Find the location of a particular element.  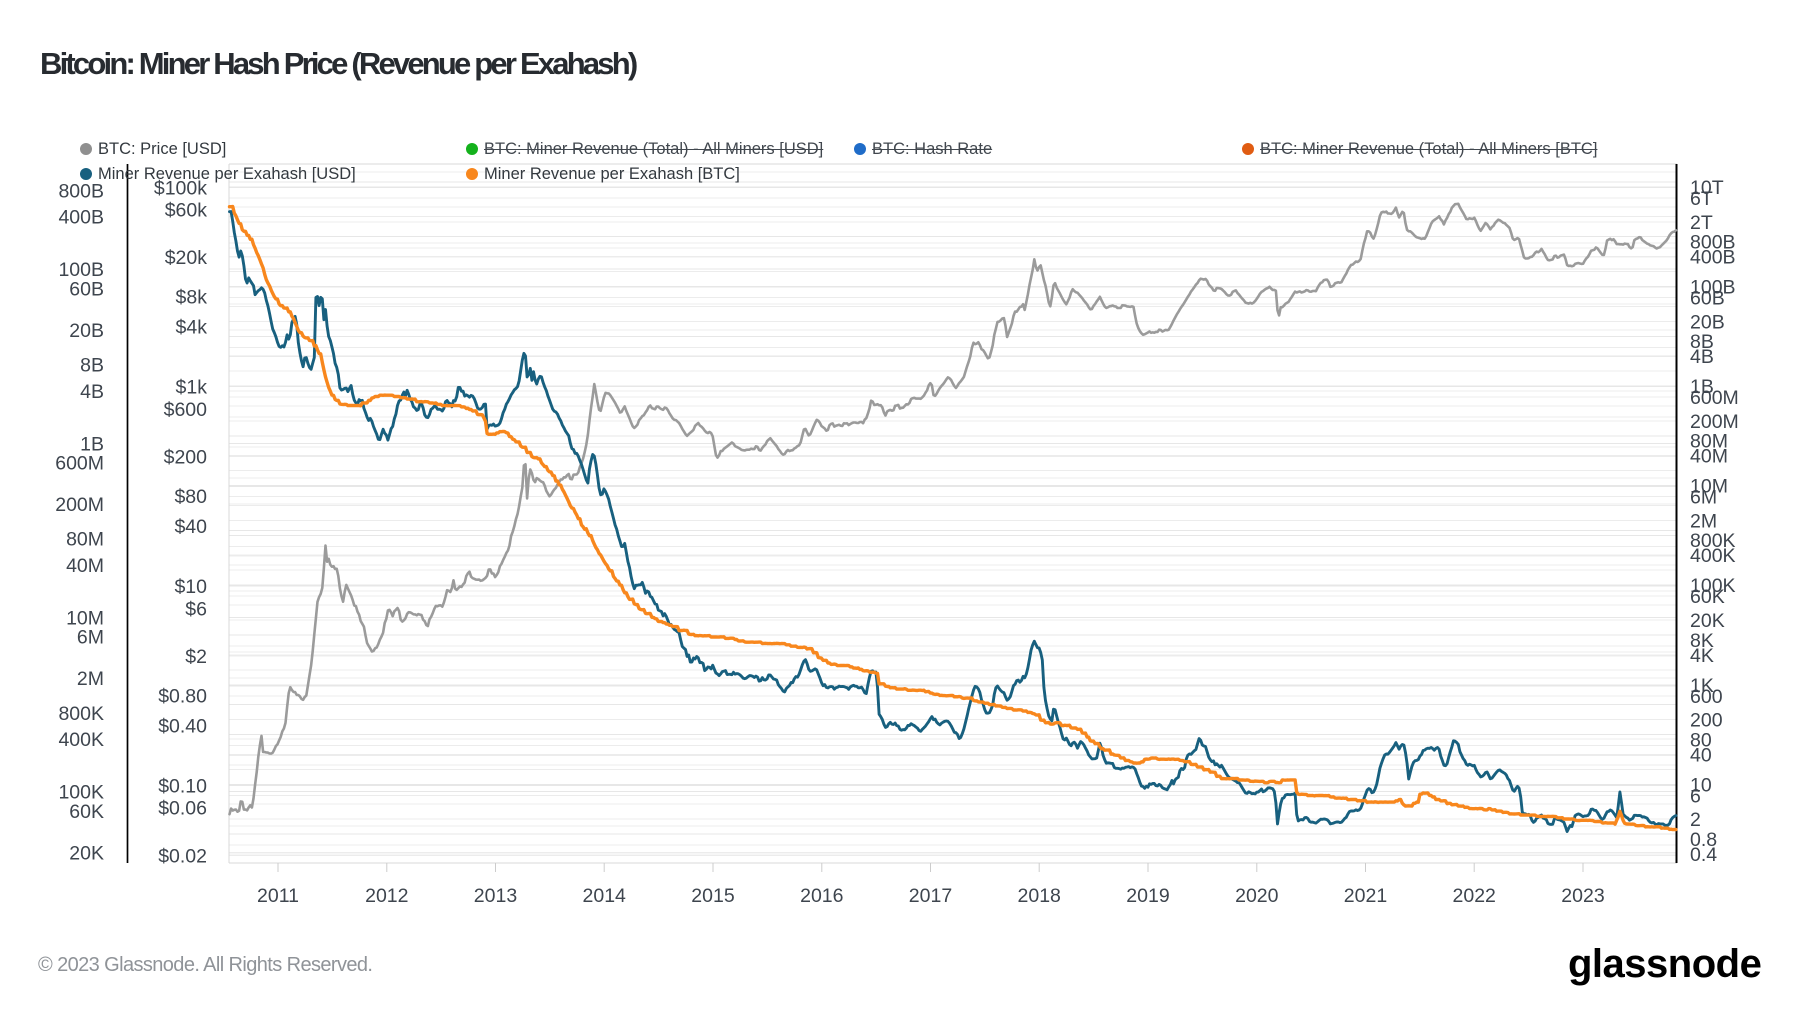

svg-text: $4k is located at coordinates (192, 328).